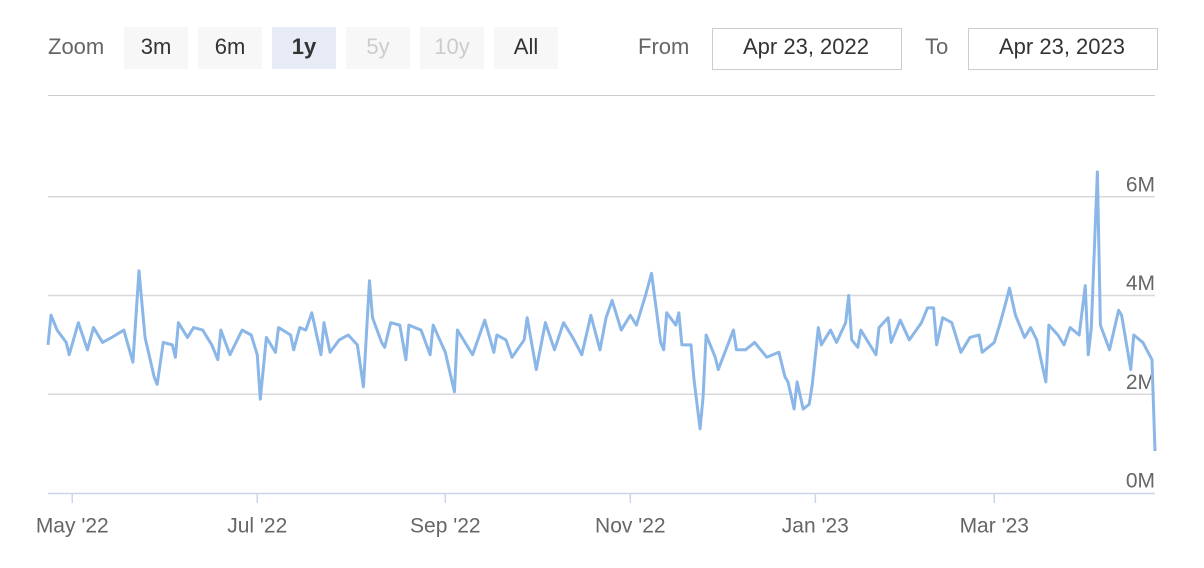 The image size is (1204, 568). I want to click on zoom-button-label: 1y, so click(304, 46).